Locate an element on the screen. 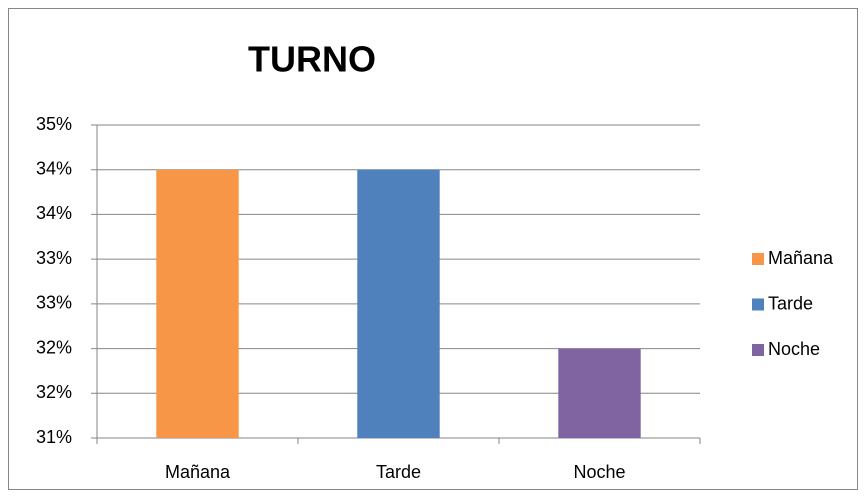 This screenshot has height=503, width=867. chart-title: TURNO is located at coordinates (312, 59).